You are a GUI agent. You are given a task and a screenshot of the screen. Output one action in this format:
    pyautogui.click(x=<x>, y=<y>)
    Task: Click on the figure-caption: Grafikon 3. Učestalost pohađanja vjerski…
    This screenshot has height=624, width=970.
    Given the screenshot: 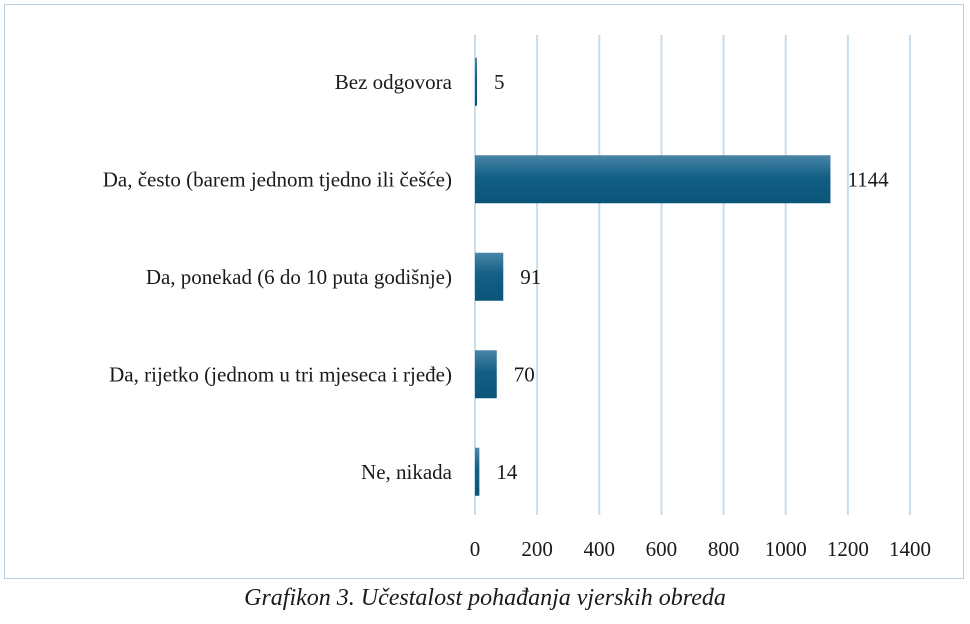 What is the action you would take?
    pyautogui.click(x=485, y=598)
    